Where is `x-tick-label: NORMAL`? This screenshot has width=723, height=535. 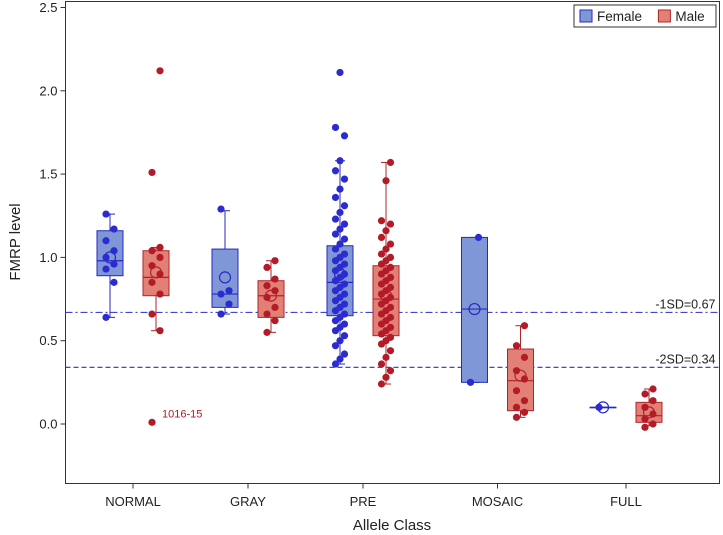 x-tick-label: NORMAL is located at coordinates (133, 501).